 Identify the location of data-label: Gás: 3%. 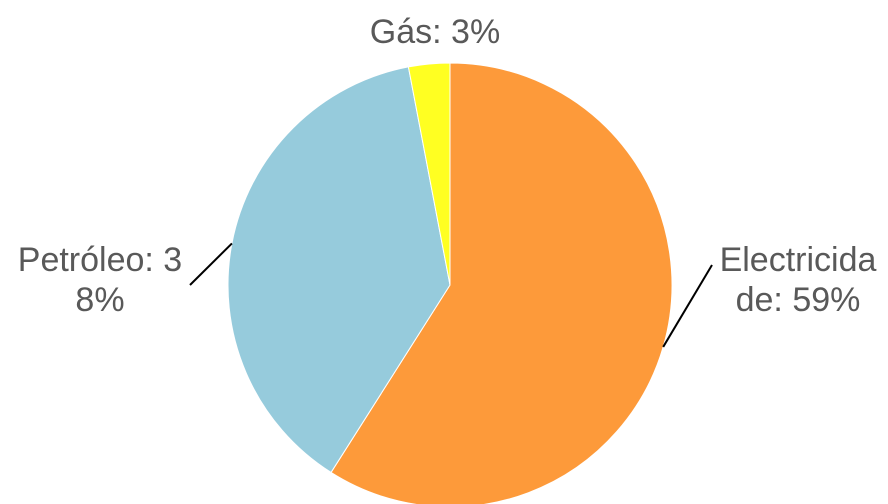
(435, 32).